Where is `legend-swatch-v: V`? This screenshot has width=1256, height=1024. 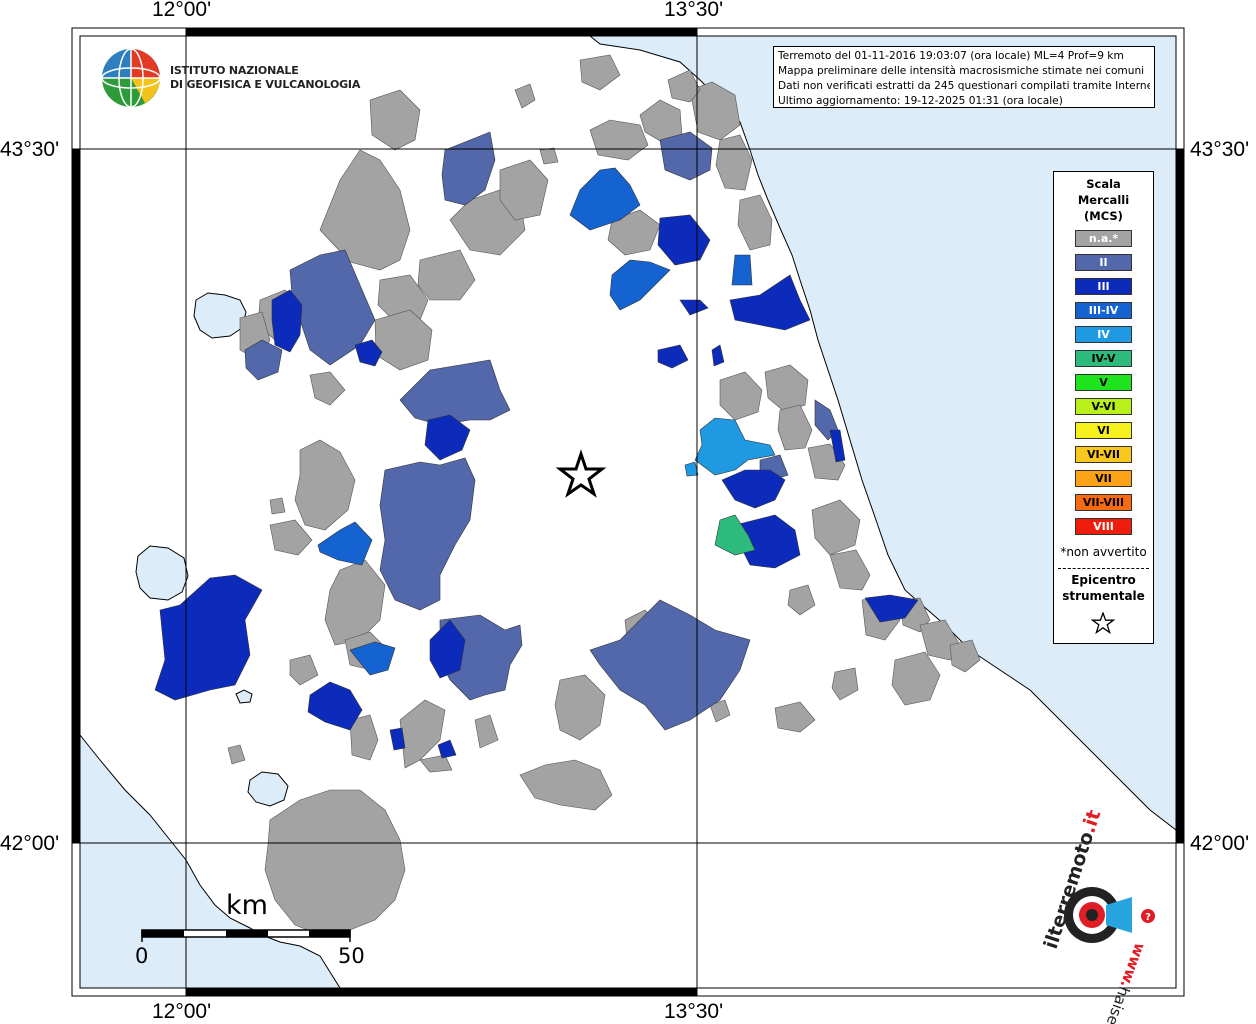
legend-swatch-v: V is located at coordinates (1103, 382).